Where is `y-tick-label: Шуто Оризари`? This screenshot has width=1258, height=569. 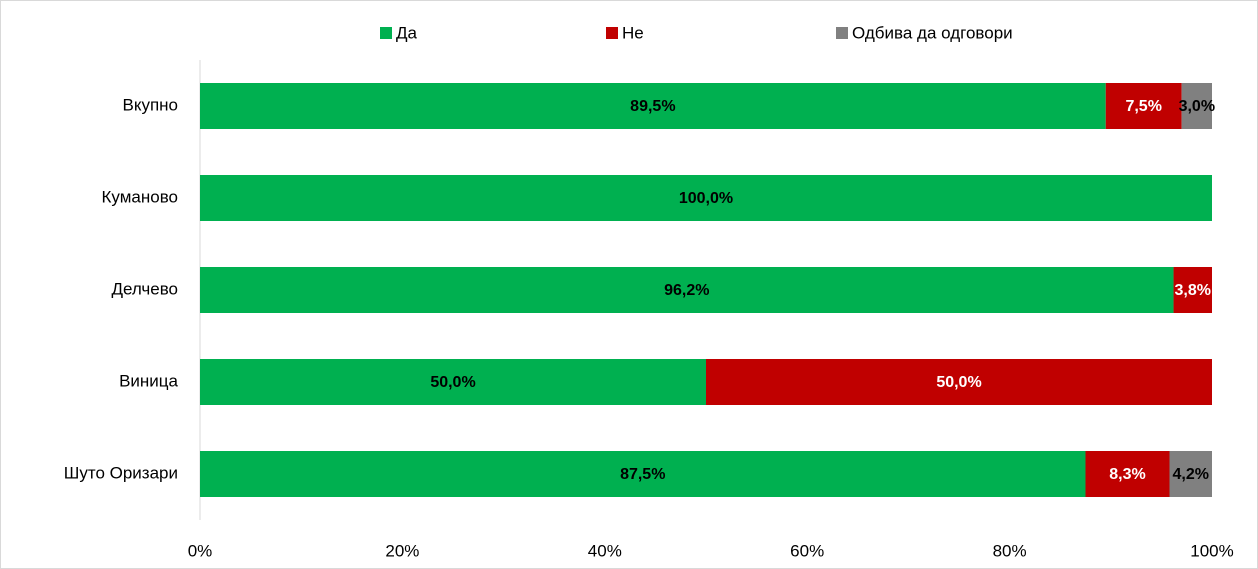
y-tick-label: Шуто Оризари is located at coordinates (121, 472).